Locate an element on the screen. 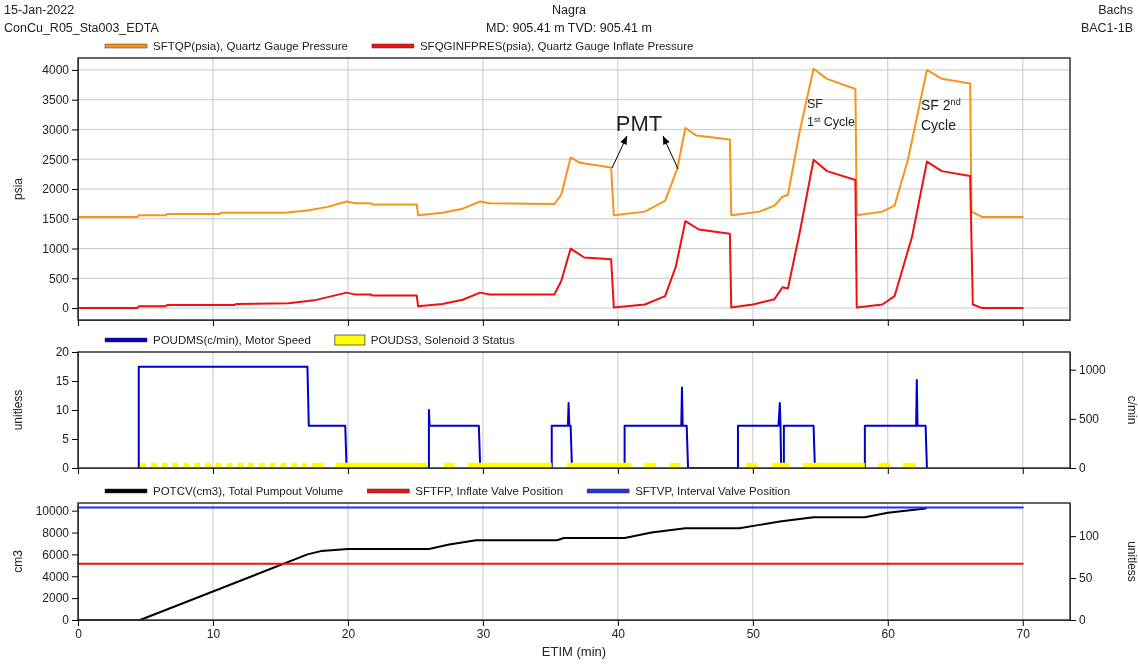  x-tick-label: 0 is located at coordinates (79, 633).